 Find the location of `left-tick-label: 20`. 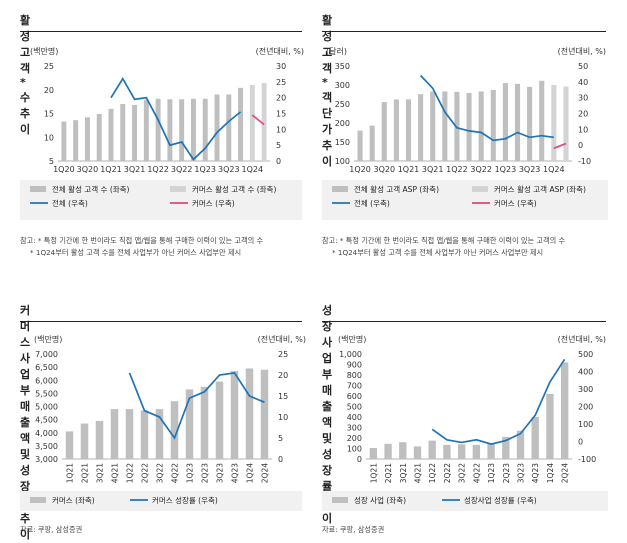

left-tick-label: 20 is located at coordinates (49, 90).